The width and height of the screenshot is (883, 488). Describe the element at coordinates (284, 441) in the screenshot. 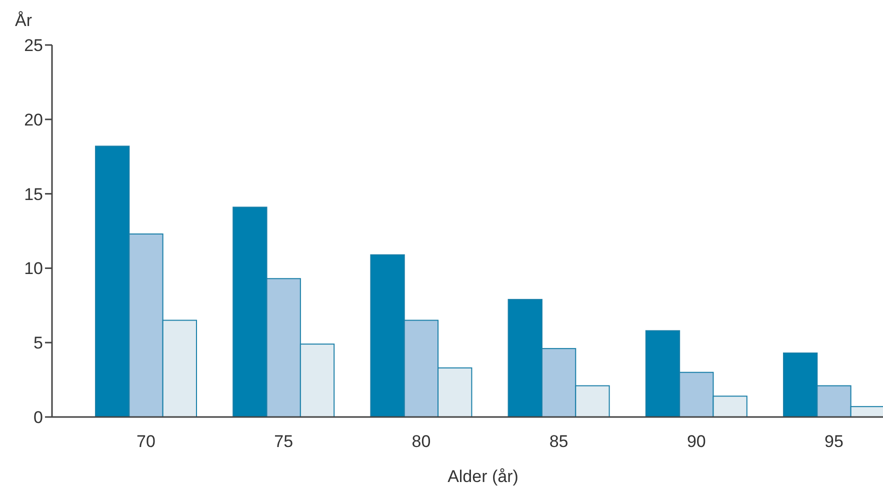

I see `x-tick-label: 75` at that location.